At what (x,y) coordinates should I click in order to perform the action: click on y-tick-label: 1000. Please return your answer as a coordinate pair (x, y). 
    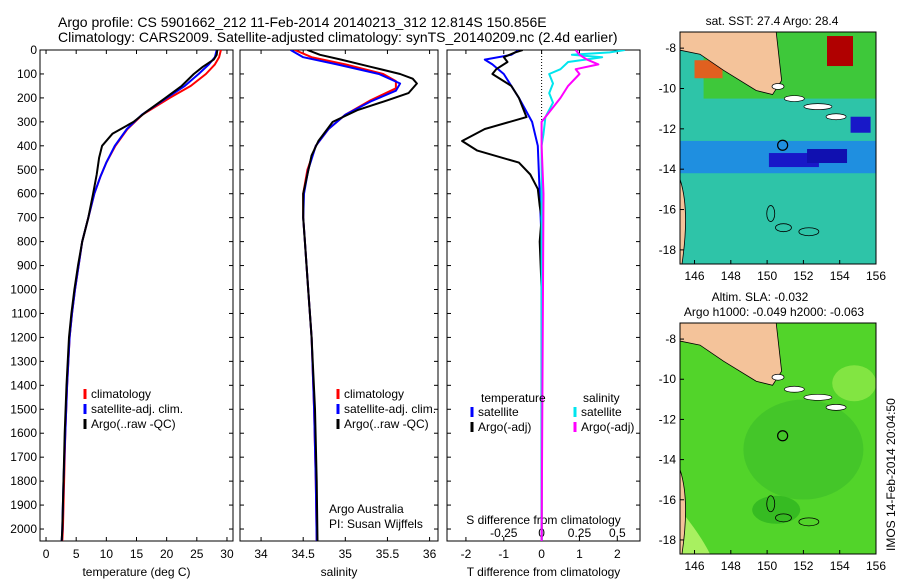
    Looking at the image, I should click on (23, 290).